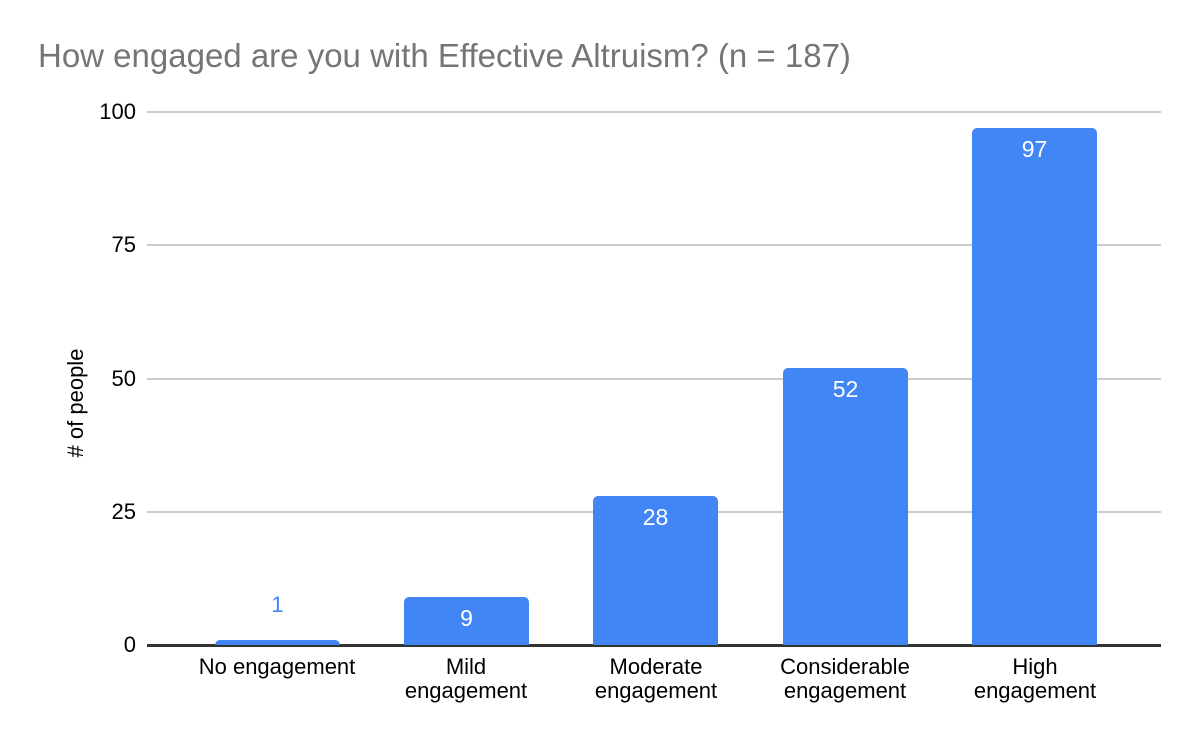  What do you see at coordinates (845, 678) in the screenshot?
I see `x-tick-label-considerable-engagement: Considerable engagement` at bounding box center [845, 678].